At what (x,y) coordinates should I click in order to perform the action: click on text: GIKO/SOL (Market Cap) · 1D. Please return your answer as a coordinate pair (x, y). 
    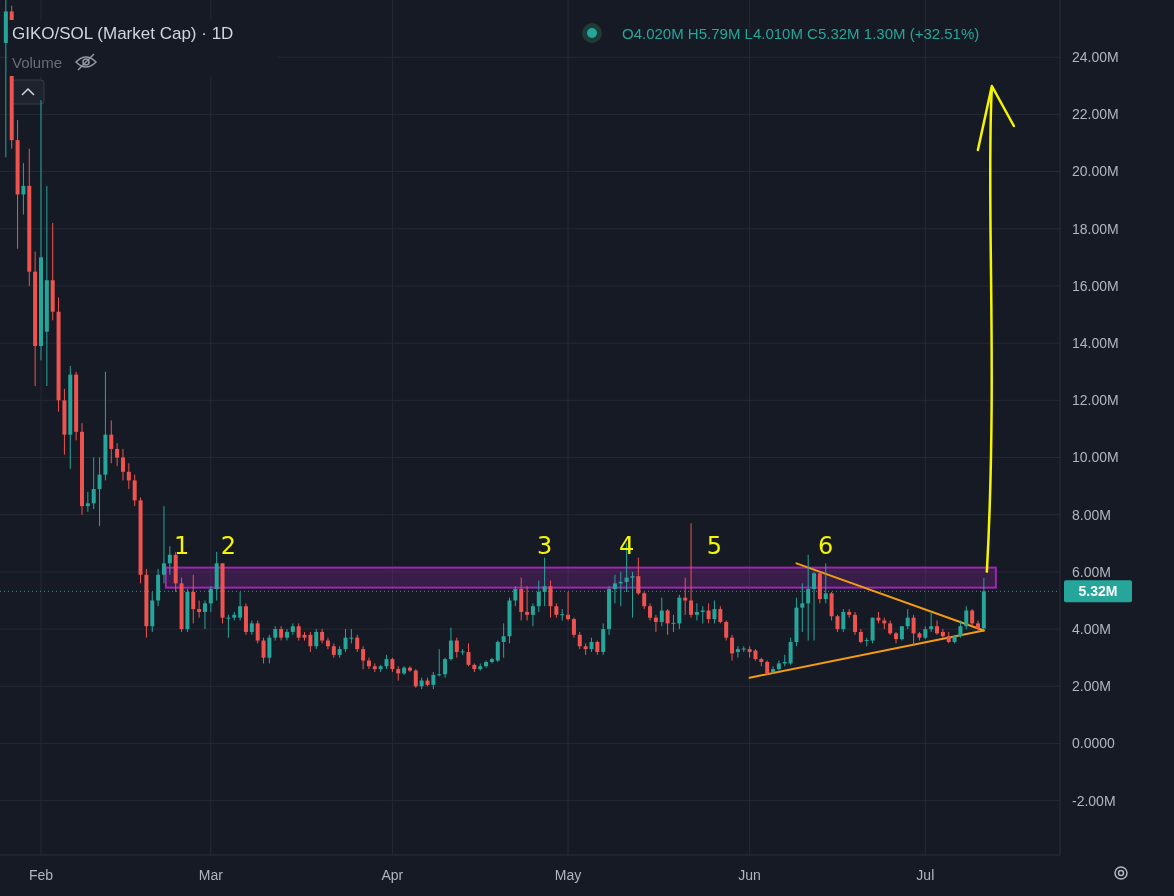
    Looking at the image, I should click on (123, 33).